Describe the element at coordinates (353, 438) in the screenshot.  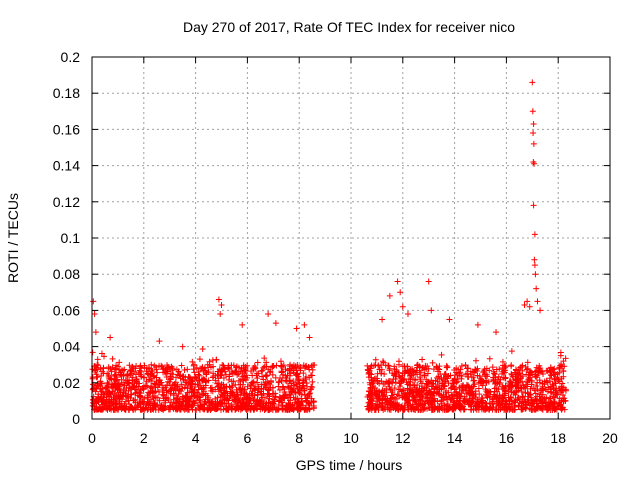
I see `x-tick-labels: 0 2 4 6 8 10 12 14 16 18 20` at that location.